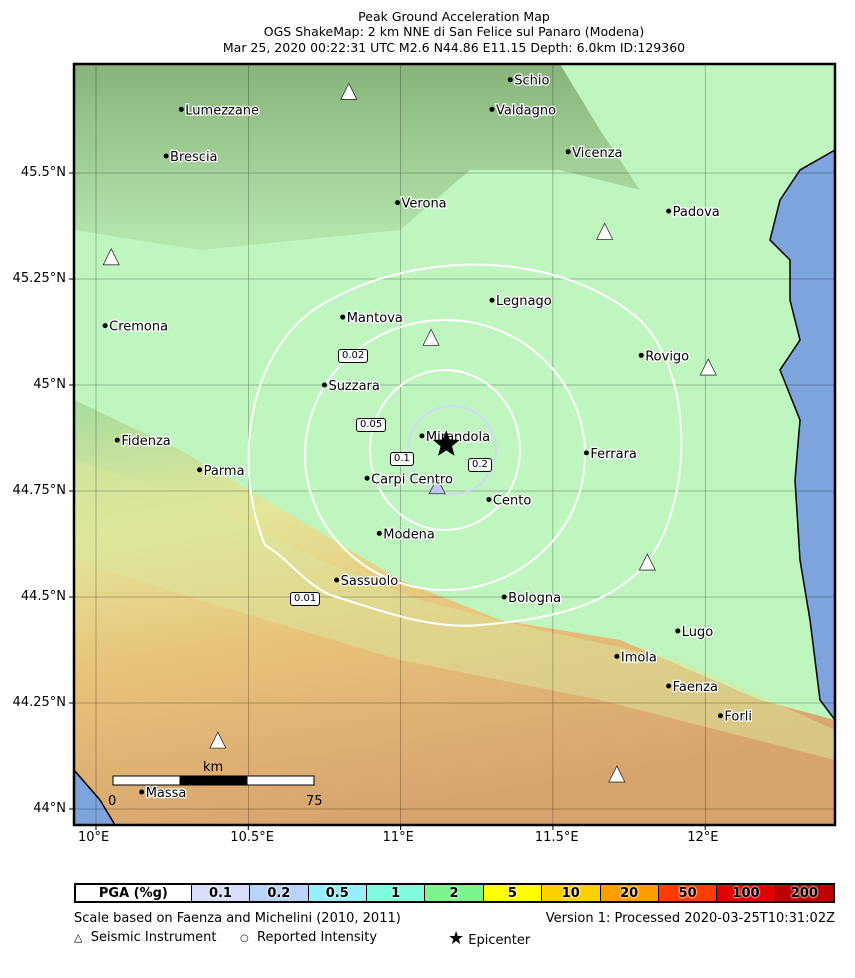 Image resolution: width=855 pixels, height=978 pixels. Describe the element at coordinates (317, 937) in the screenshot. I see `key-intensity-label: Reported Intensity` at that location.